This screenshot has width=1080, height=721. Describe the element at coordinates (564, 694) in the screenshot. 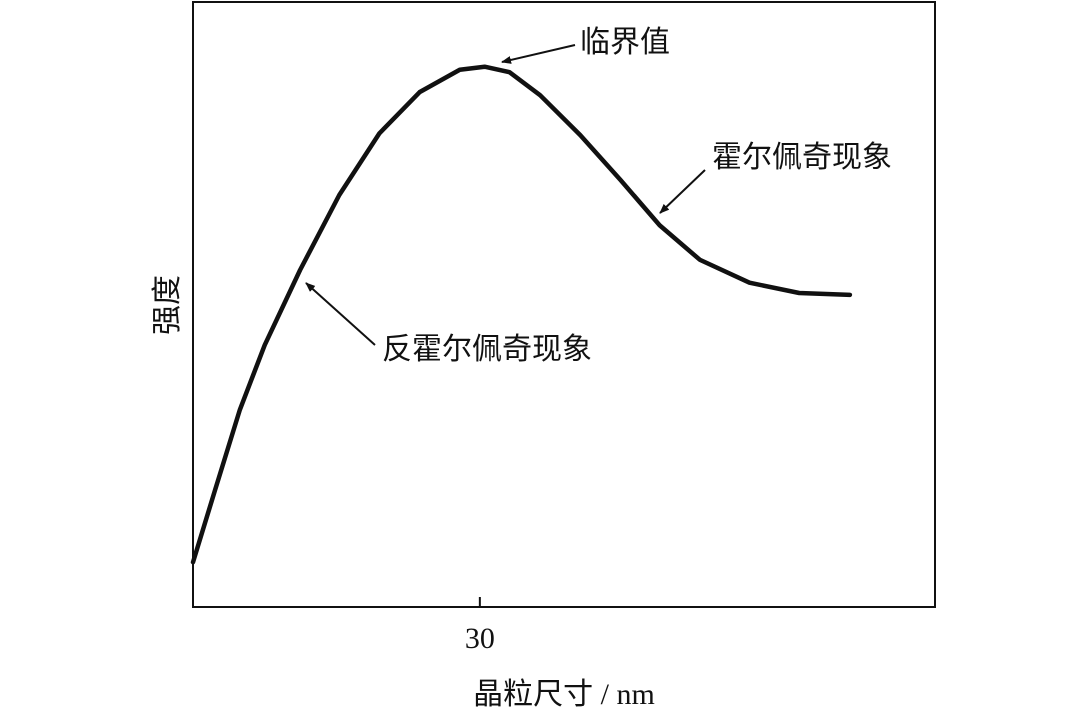

I see `x-axis-label: 晶粒尺寸 / nm` at that location.